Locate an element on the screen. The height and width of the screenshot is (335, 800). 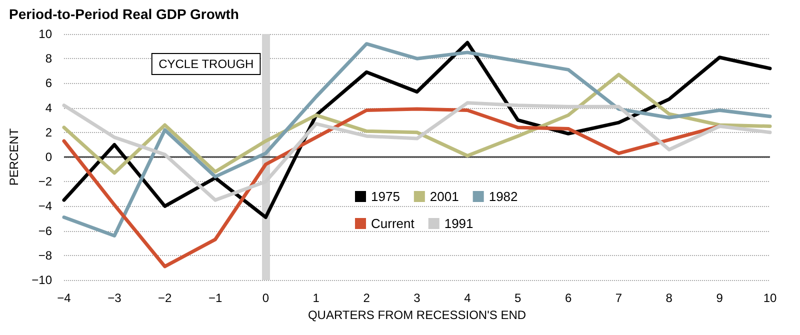
legend-label: 1991 is located at coordinates (459, 223).